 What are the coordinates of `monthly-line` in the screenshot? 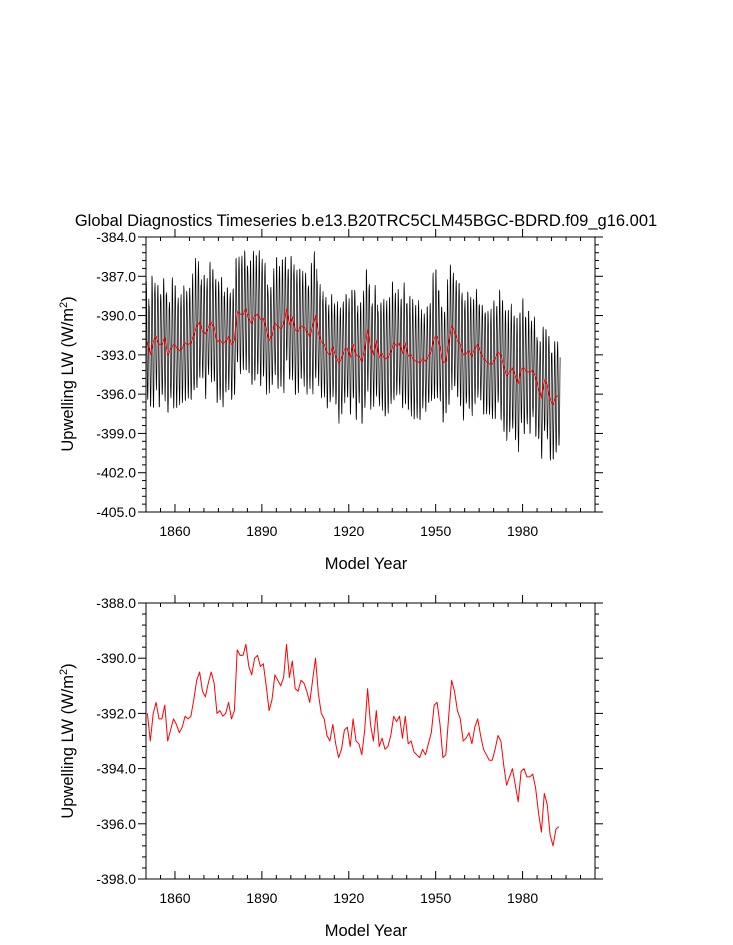 It's located at (353, 355).